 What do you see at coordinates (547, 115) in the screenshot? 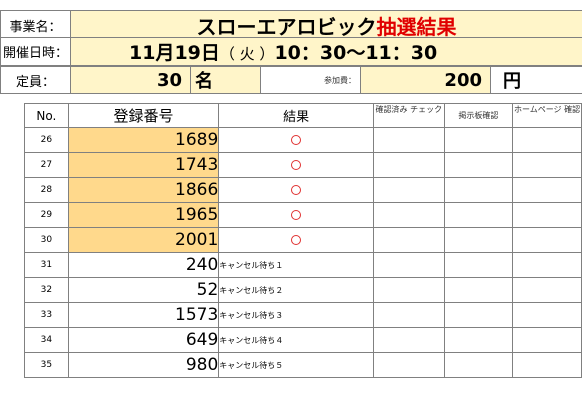
I see `col-header-homepage-check: ホームページ 確認` at bounding box center [547, 115].